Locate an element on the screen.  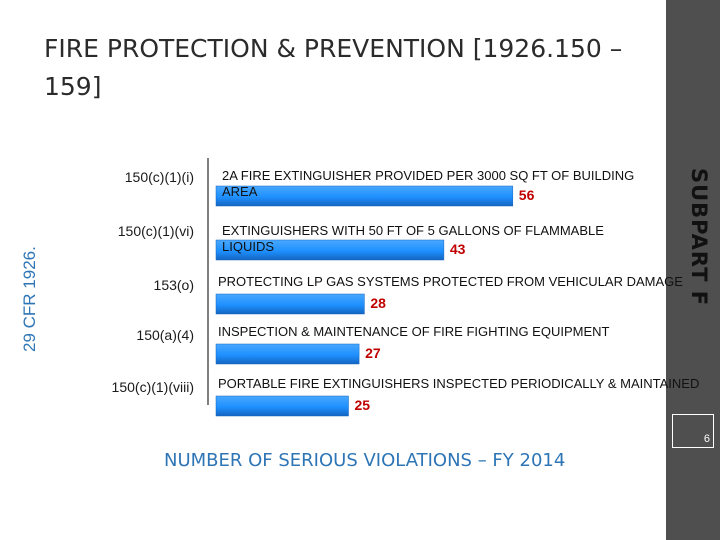
category-label-1: 150(c)(1)(i) is located at coordinates (159, 177).